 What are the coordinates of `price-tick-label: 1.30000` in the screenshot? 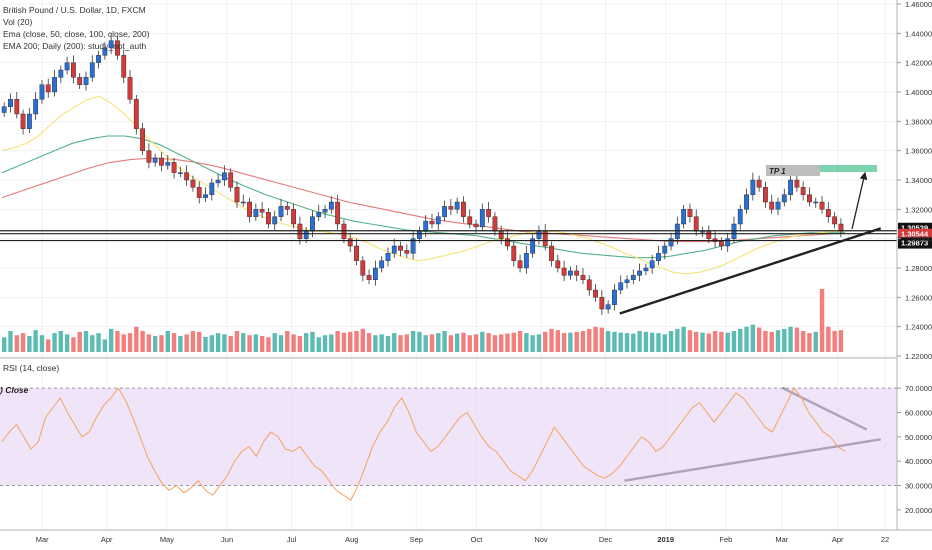 It's located at (918, 239).